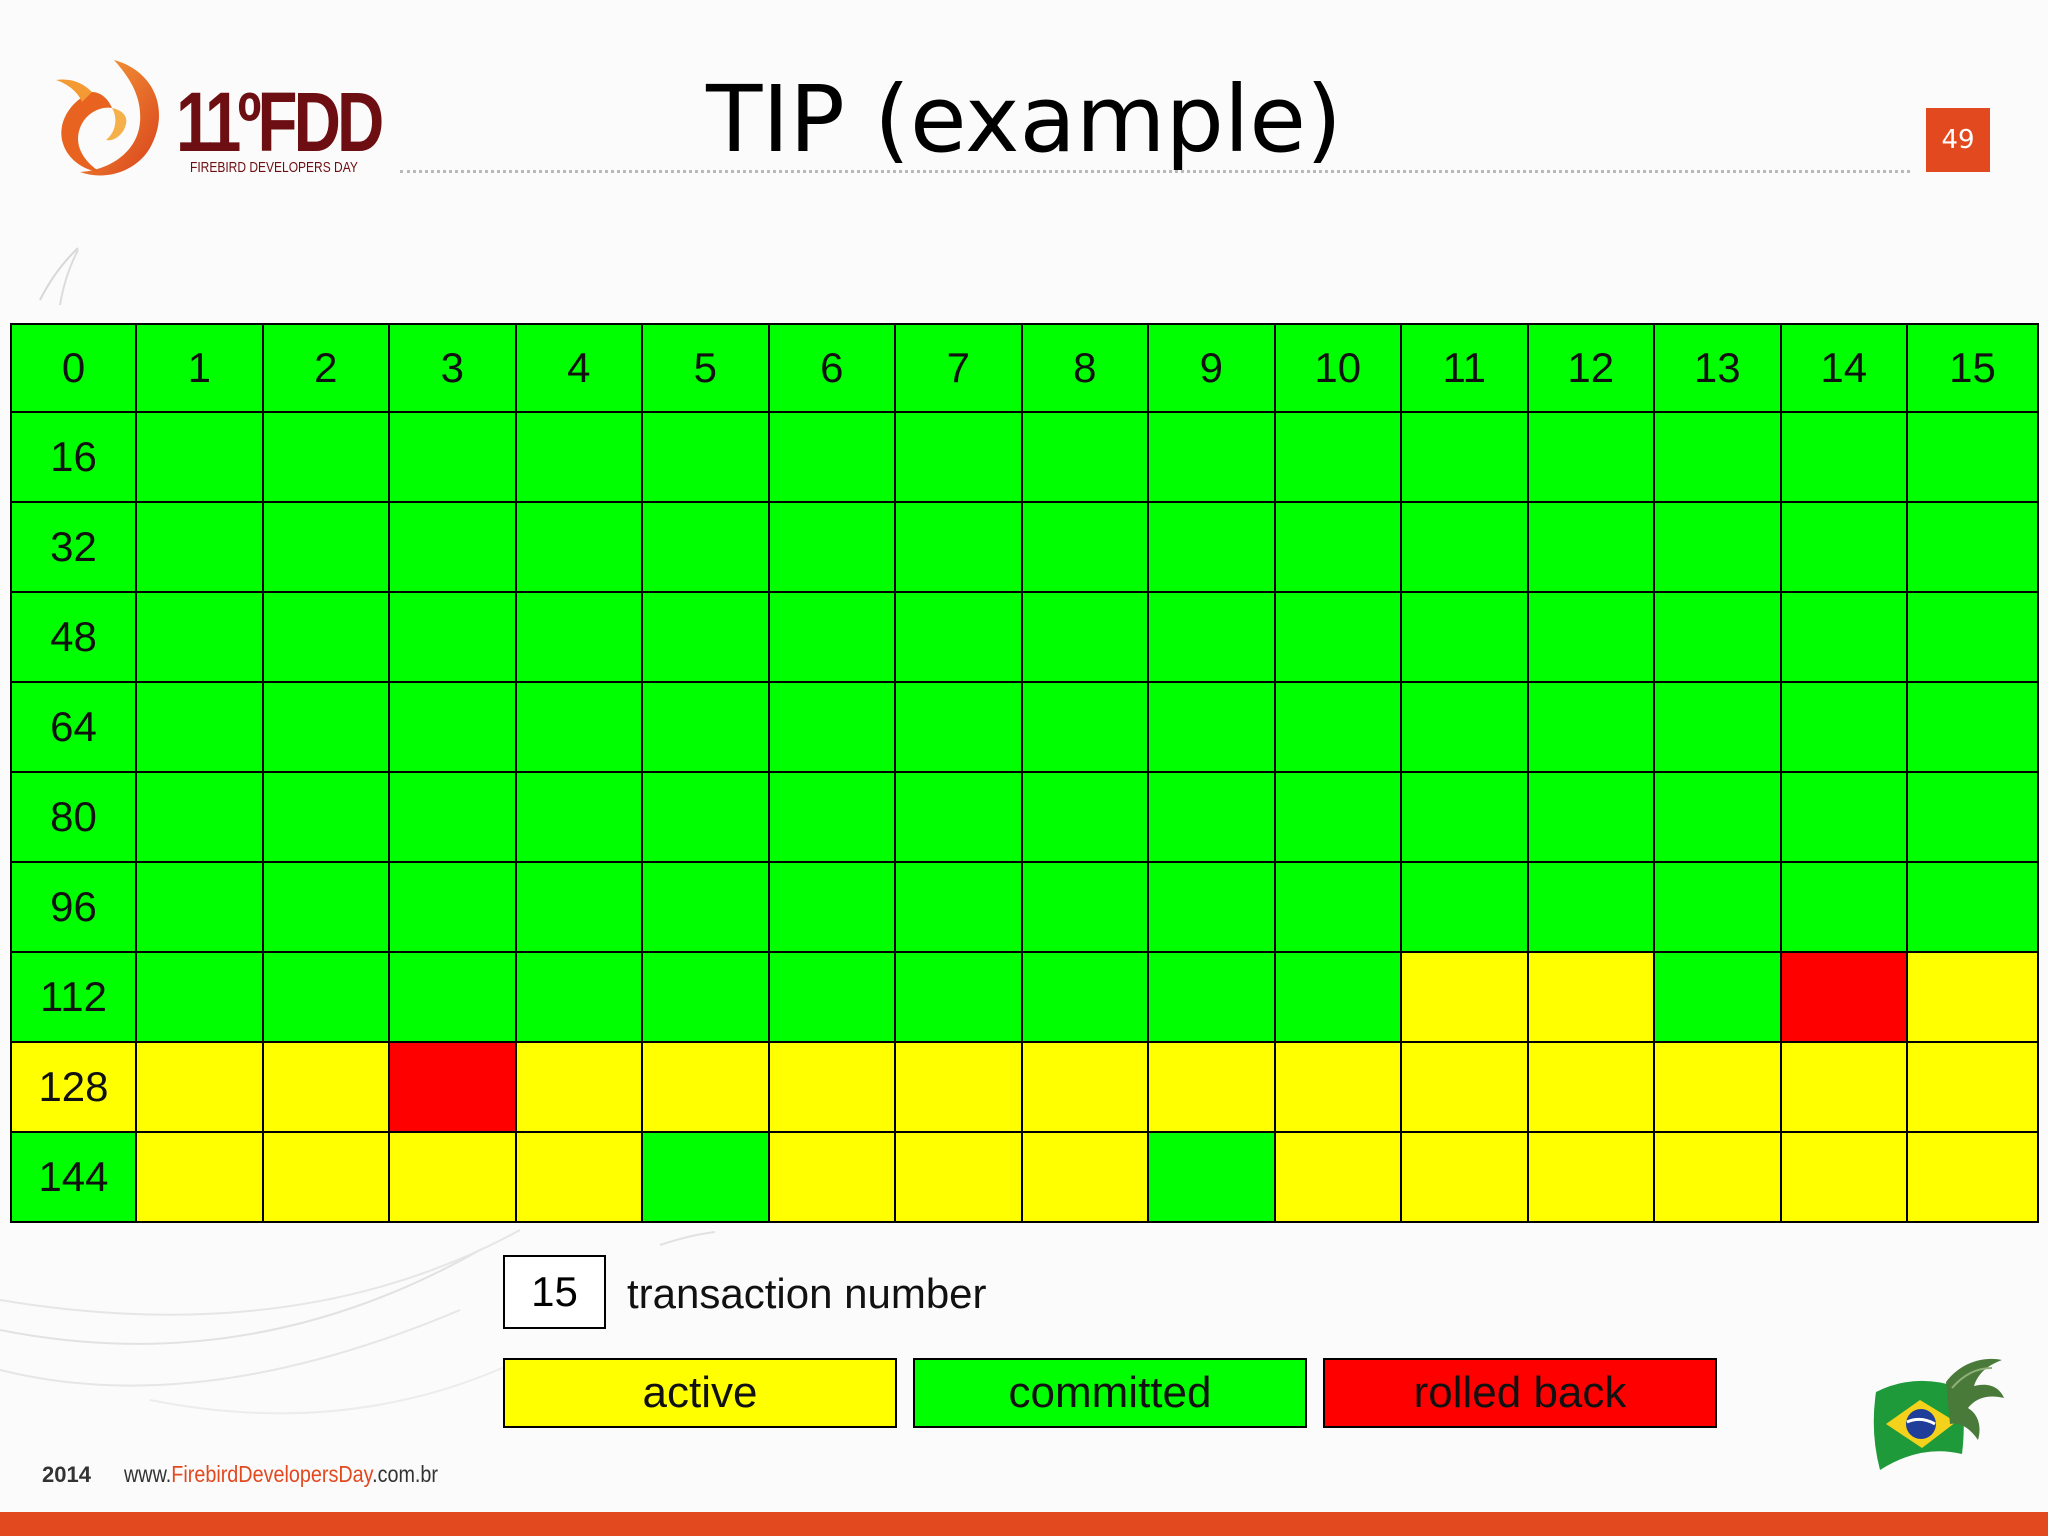  I want to click on row-label: 144, so click(73, 1178).